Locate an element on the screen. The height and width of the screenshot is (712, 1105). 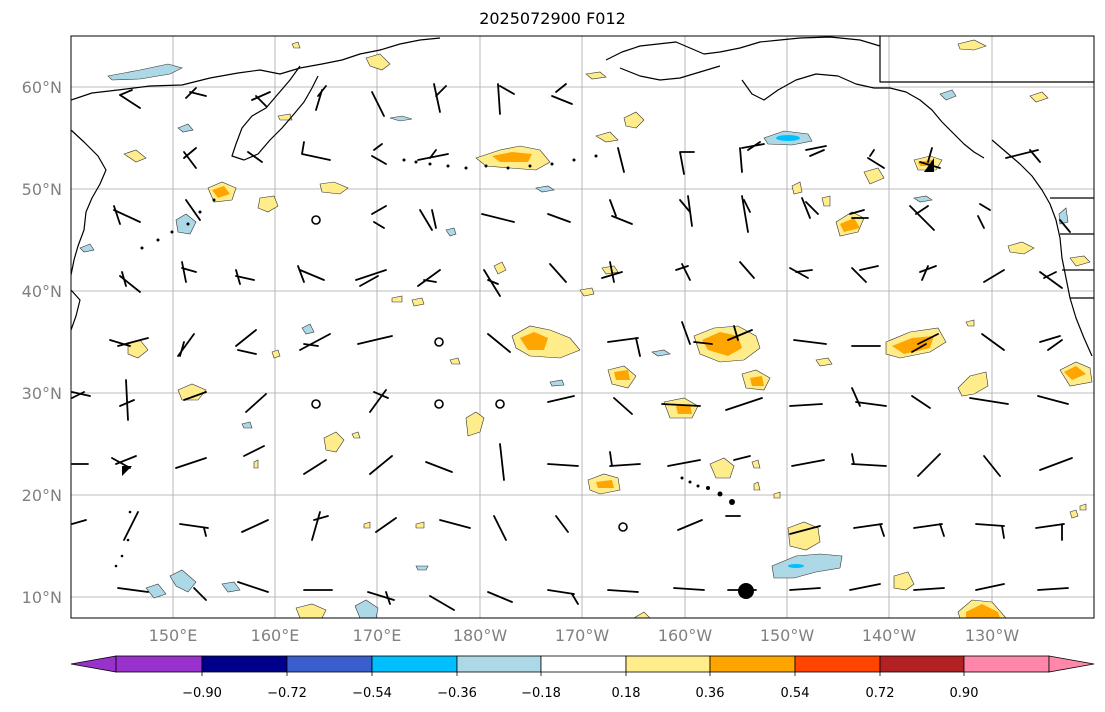
colorbar-tick-label: 0.72 is located at coordinates (880, 693).